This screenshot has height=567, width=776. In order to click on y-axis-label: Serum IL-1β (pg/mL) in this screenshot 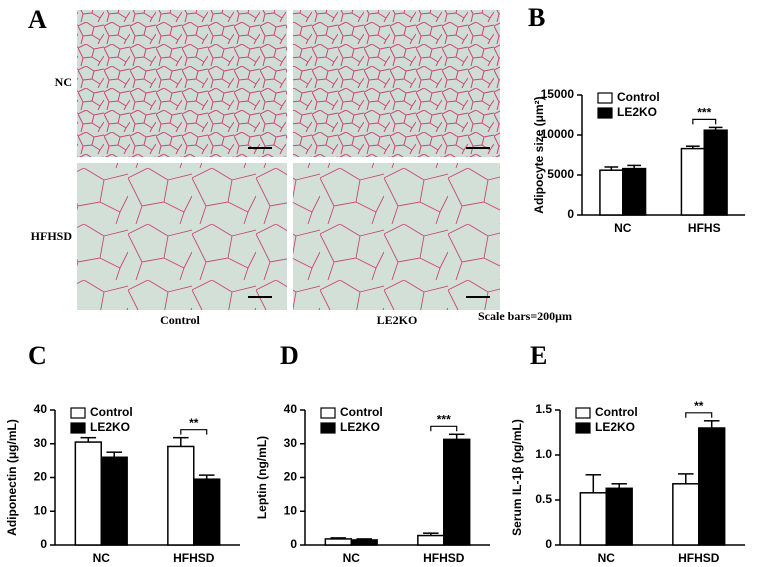, I will do `click(517, 477)`.